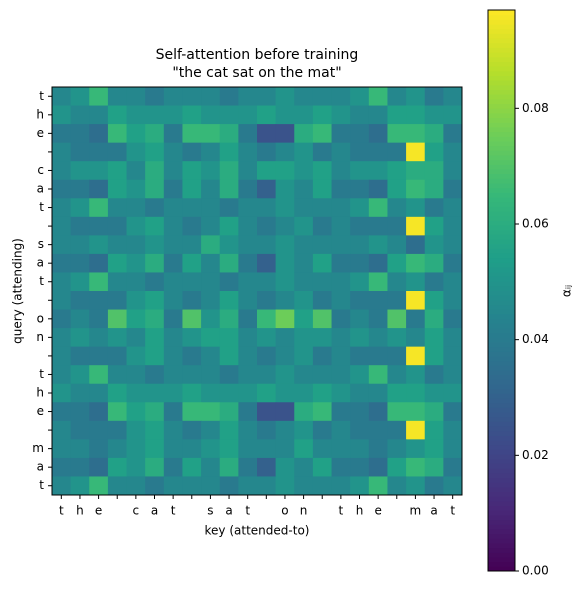 The height and width of the screenshot is (590, 588). Describe the element at coordinates (40, 170) in the screenshot. I see `y-tick-label: c` at that location.